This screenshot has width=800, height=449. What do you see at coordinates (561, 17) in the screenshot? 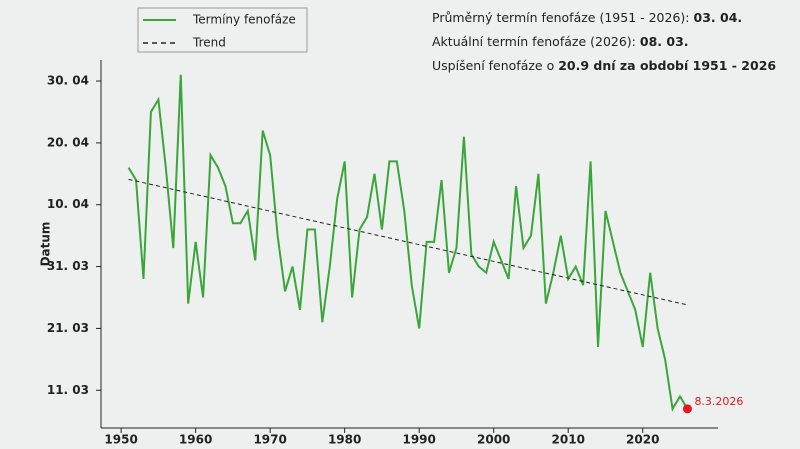
I see `info-text: Průměrný termín fenofáze (1951 - 2026):` at bounding box center [561, 17].